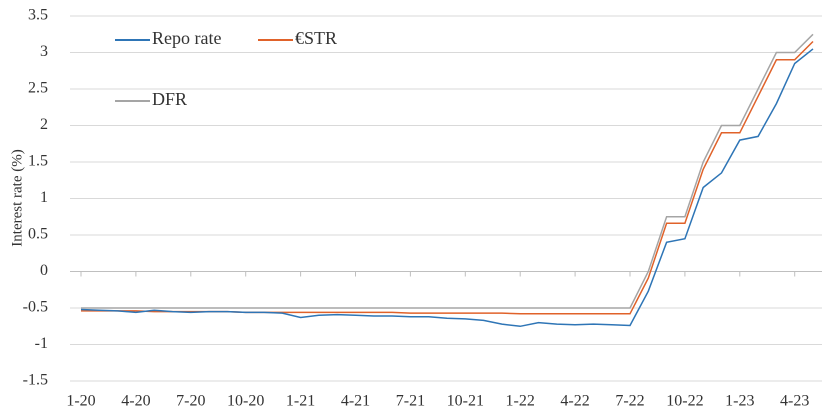 This screenshot has width=822, height=416. What do you see at coordinates (38, 88) in the screenshot?
I see `y-tick-label: 2.5` at bounding box center [38, 88].